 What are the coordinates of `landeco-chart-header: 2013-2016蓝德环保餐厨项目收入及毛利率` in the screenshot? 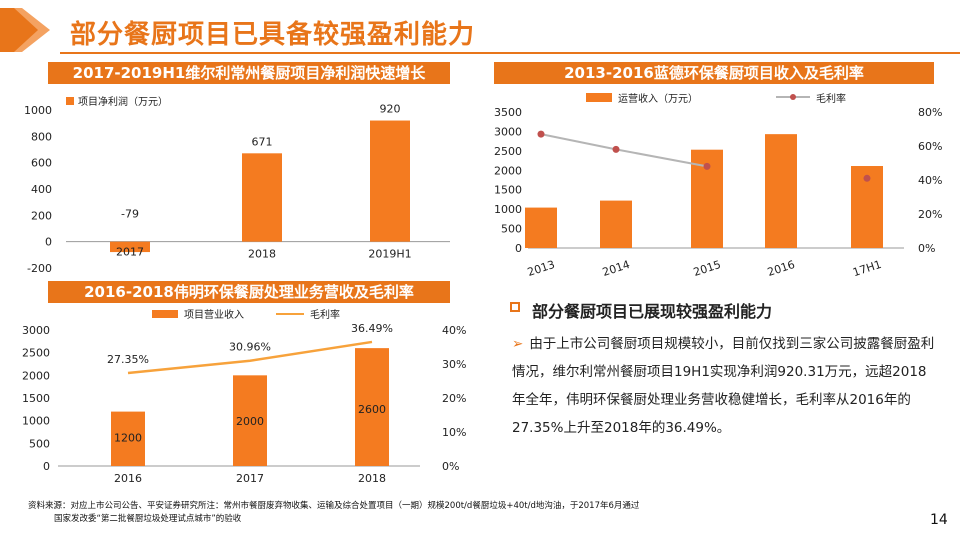 It's located at (714, 73).